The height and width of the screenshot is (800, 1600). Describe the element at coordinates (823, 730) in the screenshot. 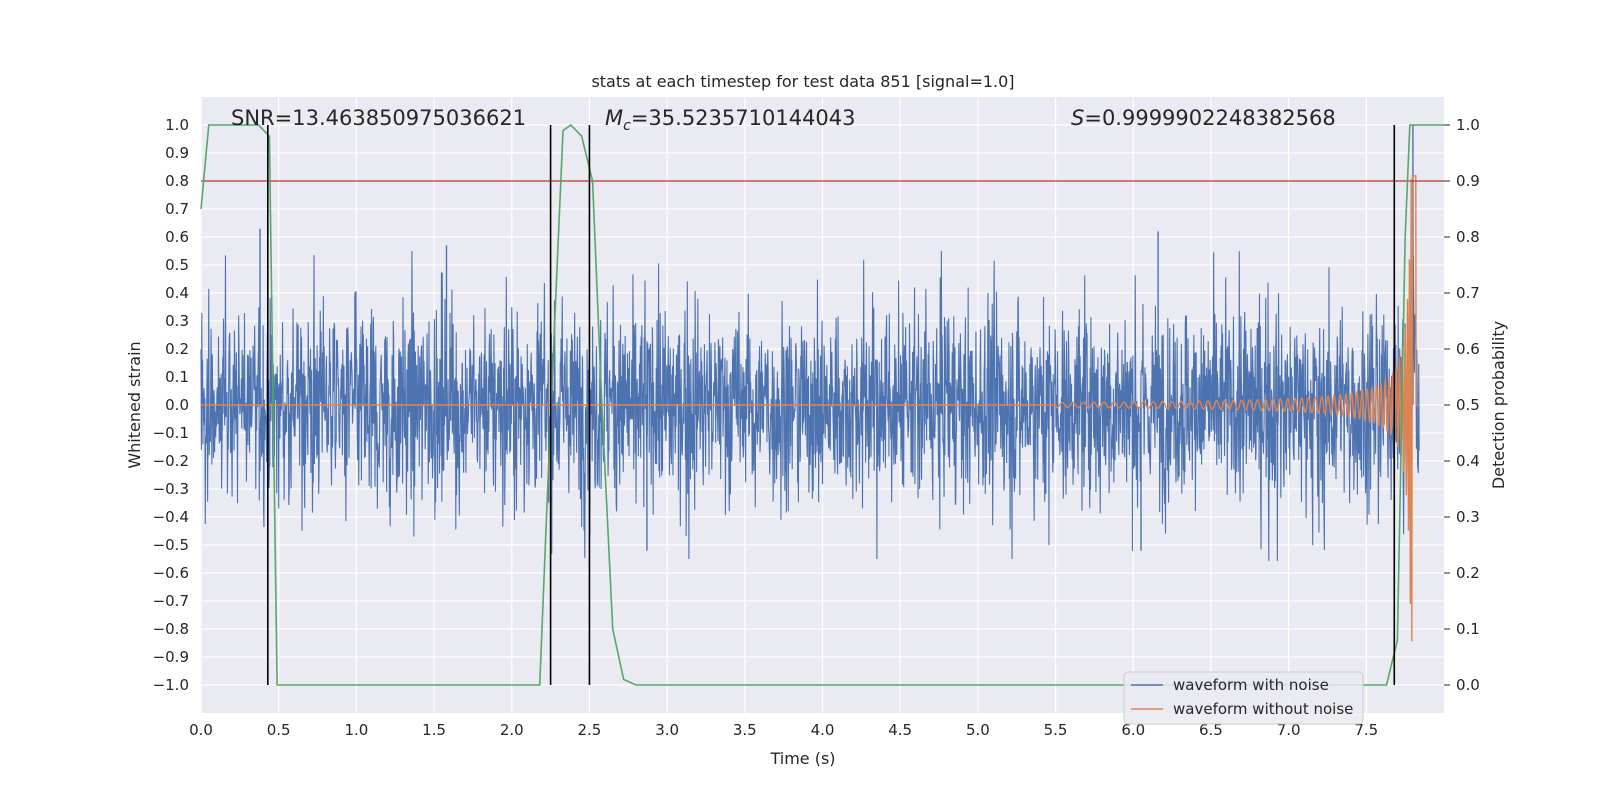

I see `x-tick-label: 4.0` at that location.